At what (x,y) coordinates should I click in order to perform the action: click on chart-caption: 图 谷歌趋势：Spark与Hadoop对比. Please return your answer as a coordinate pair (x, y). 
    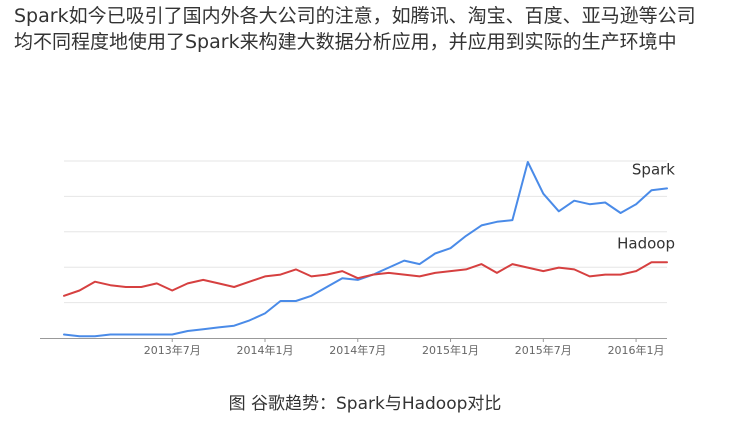
    Looking at the image, I should click on (365, 404).